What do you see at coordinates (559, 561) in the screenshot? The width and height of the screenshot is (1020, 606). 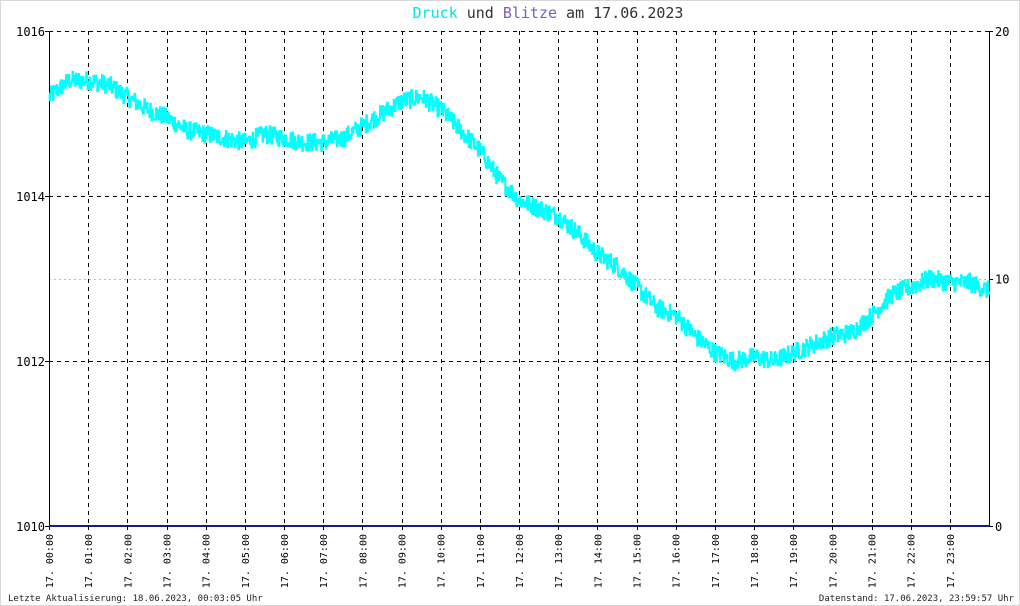 I see `x-tick-label: 17. 13:00` at bounding box center [559, 561].